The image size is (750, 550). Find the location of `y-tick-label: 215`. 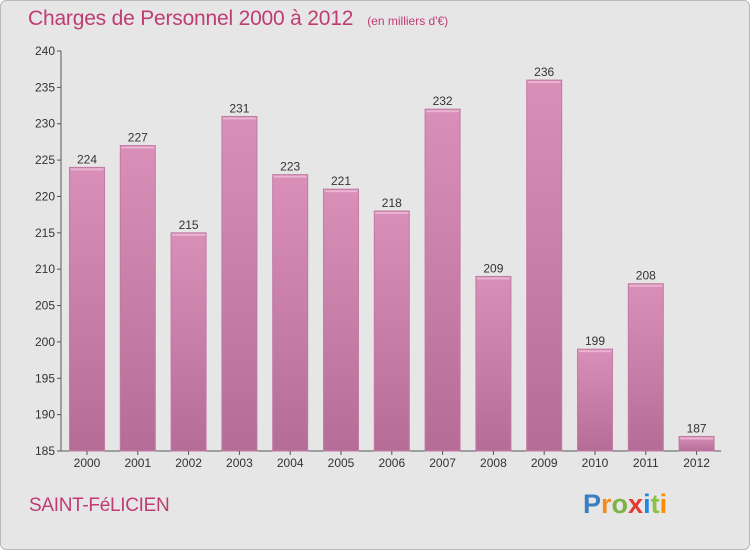

y-tick-label: 215 is located at coordinates (45, 233).